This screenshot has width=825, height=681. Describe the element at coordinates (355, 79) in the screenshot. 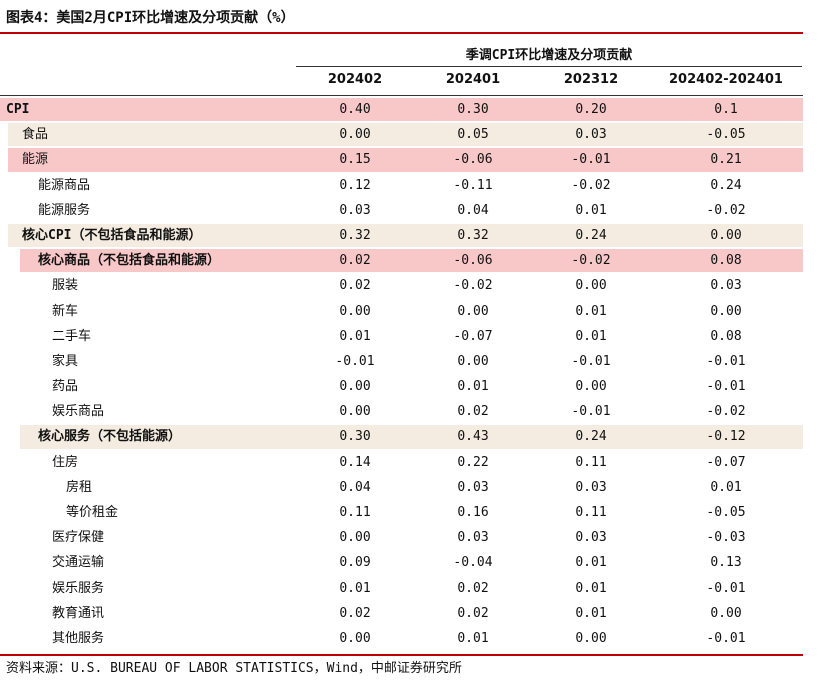

I see `column-header-202402: 202402` at that location.